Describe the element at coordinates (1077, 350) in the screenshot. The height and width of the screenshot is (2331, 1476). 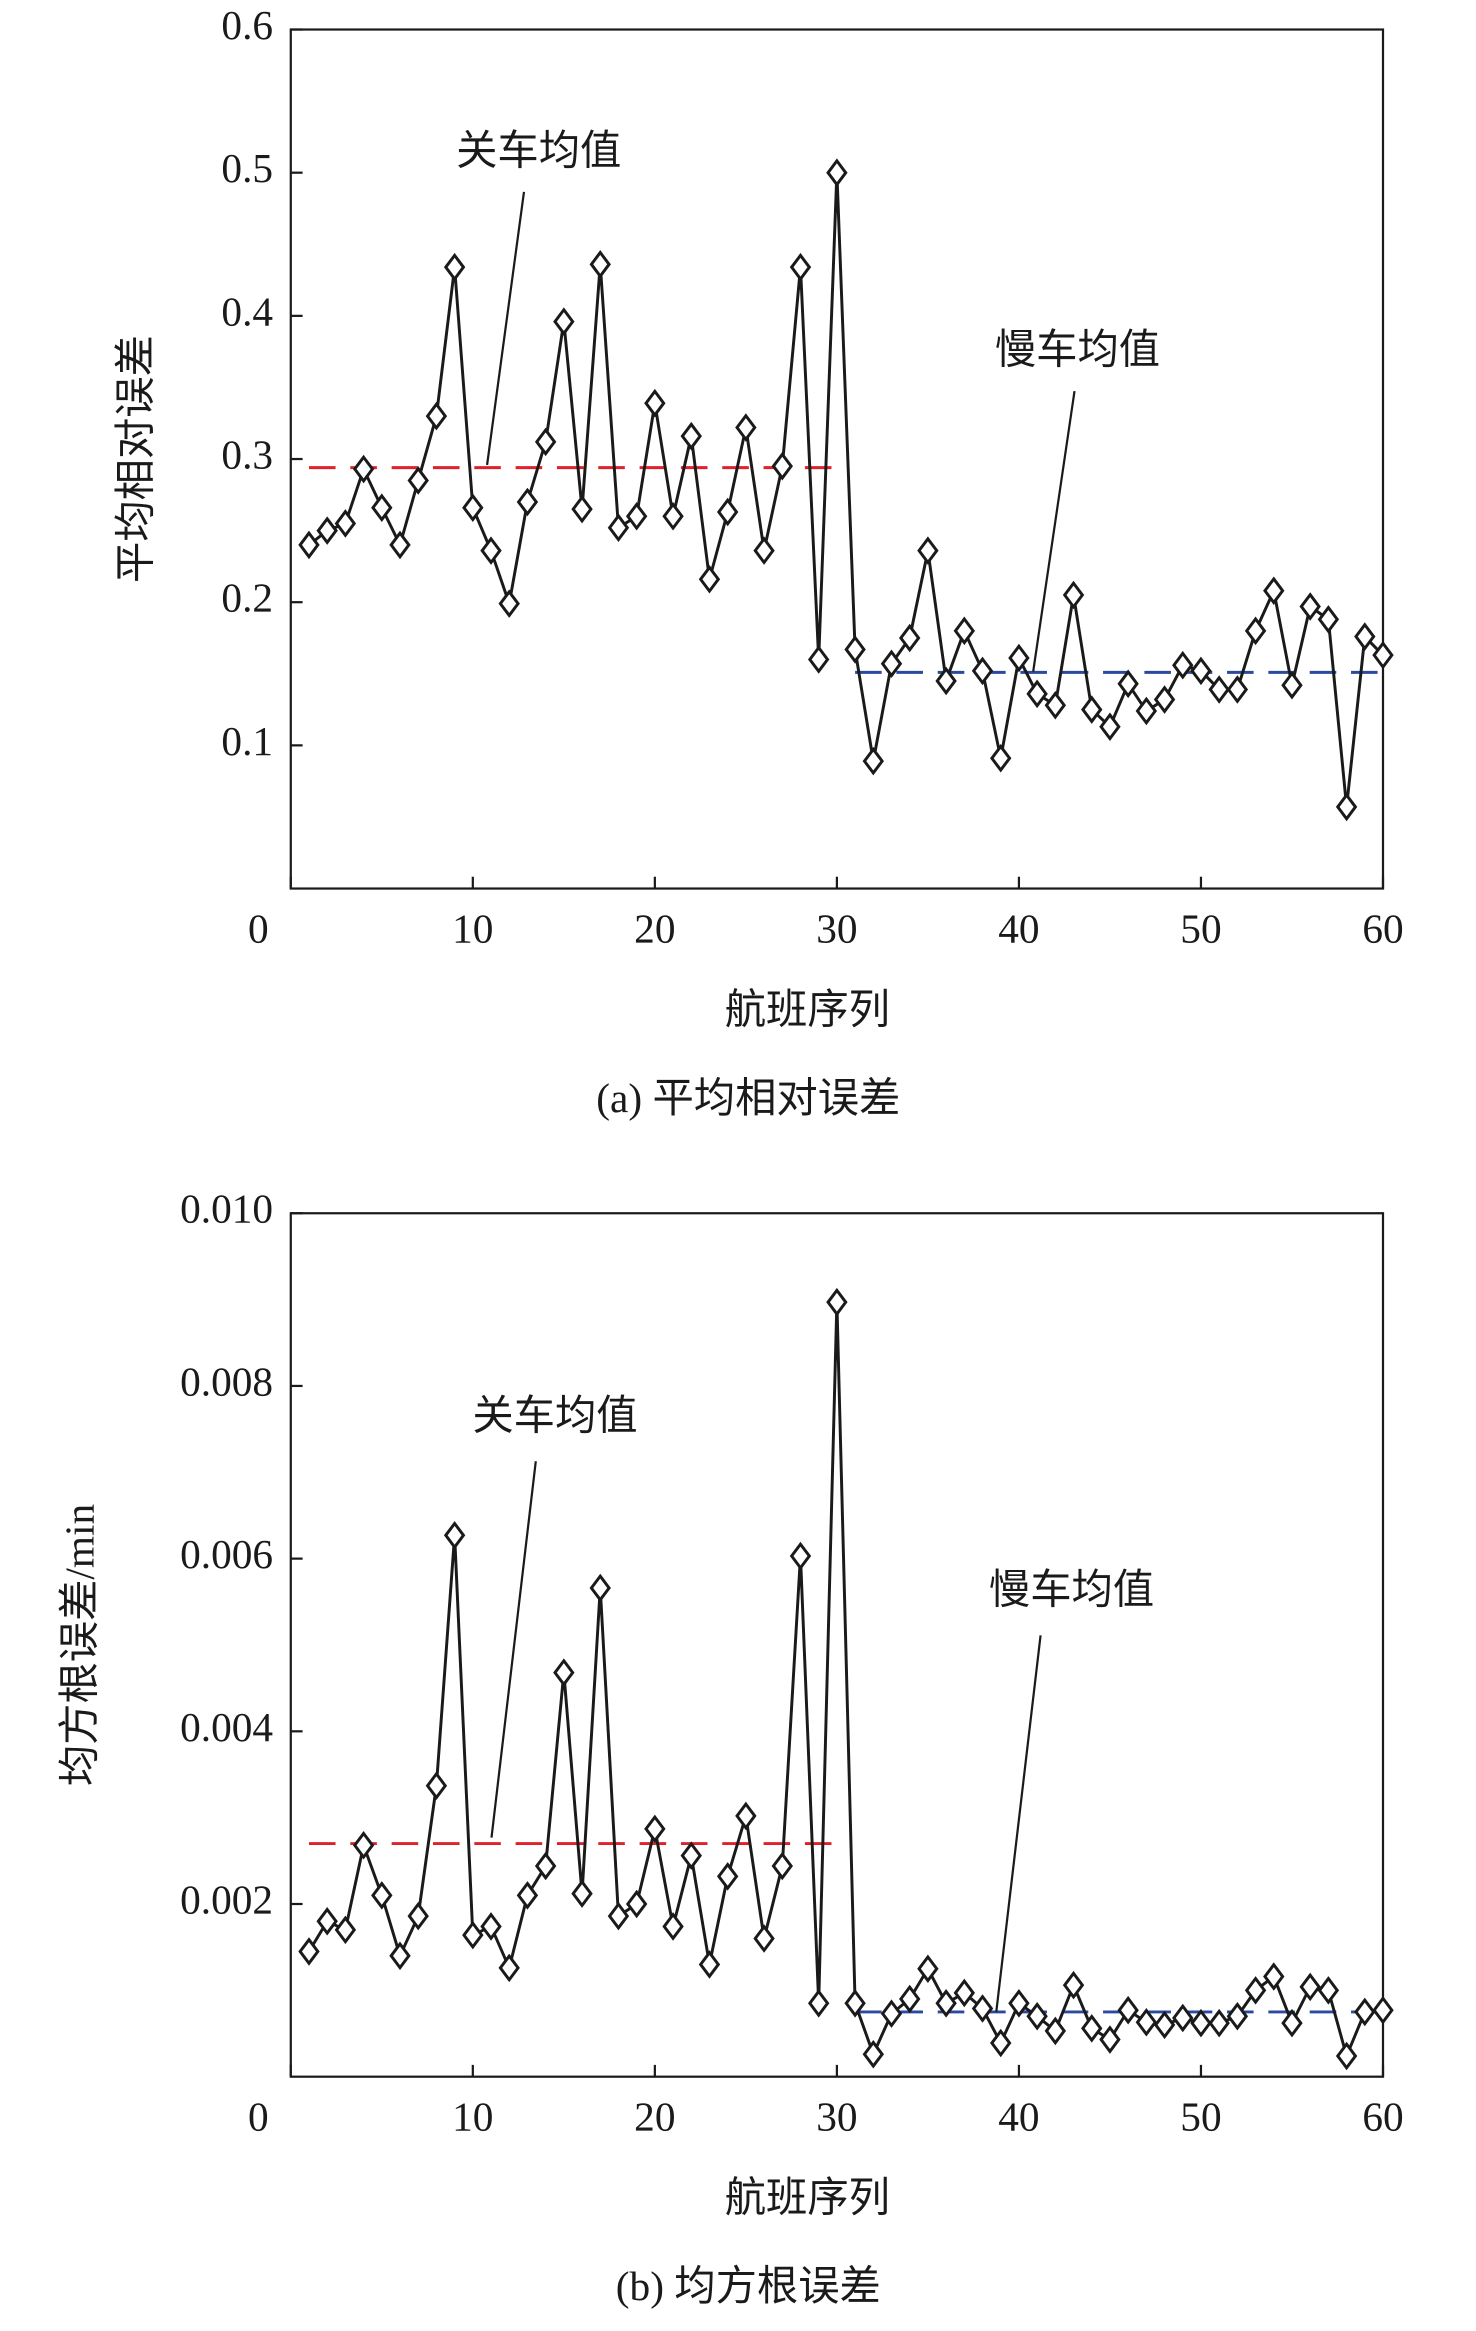
I see `mean-label: 慢车均值` at that location.